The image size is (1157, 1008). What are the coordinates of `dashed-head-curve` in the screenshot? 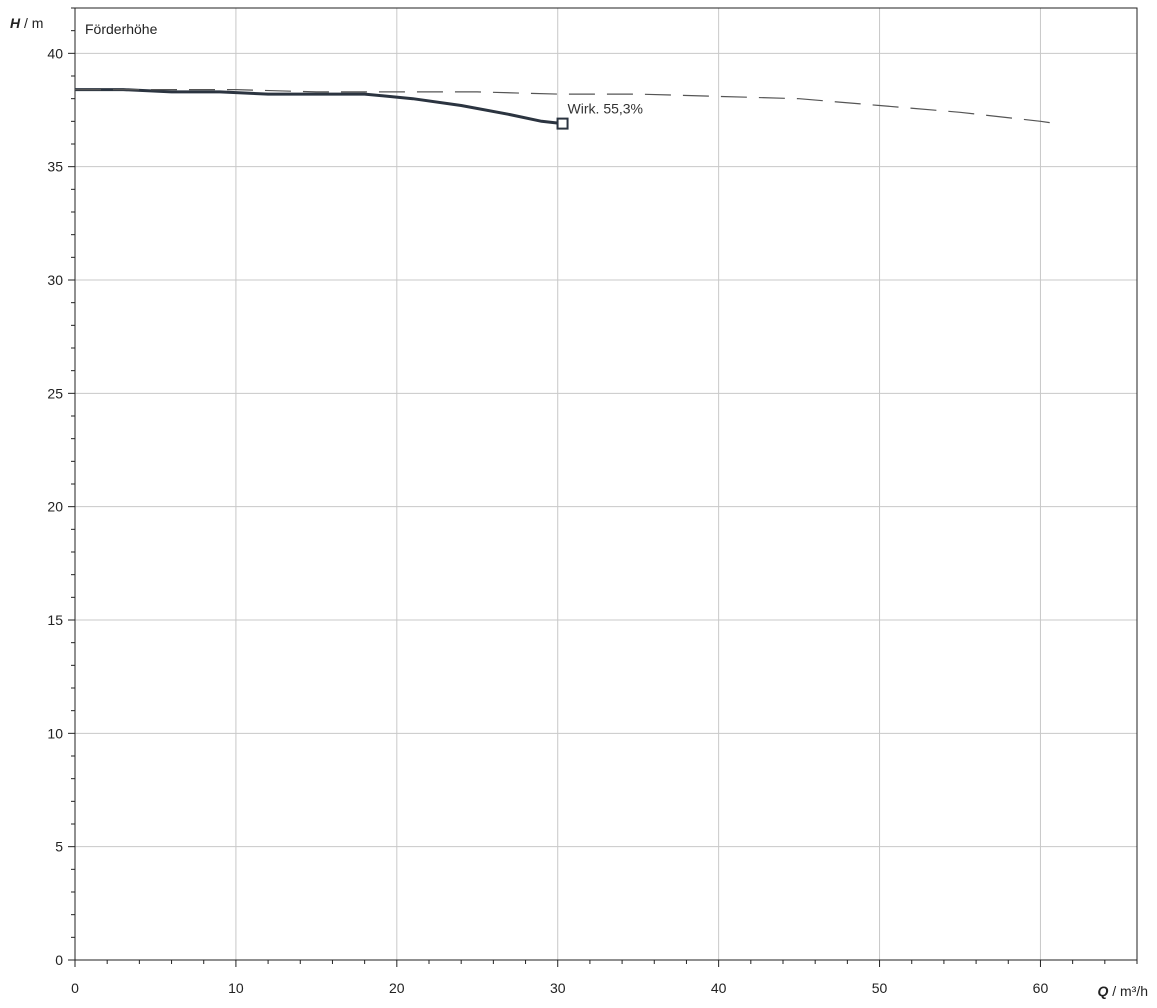 It's located at (566, 106).